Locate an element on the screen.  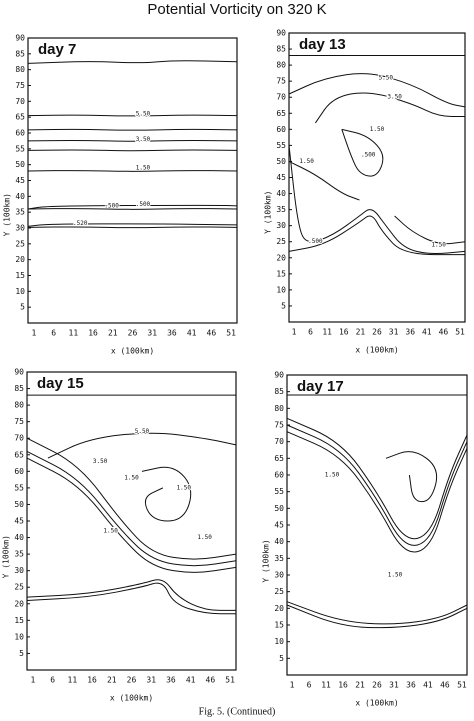
contour-label: .520 is located at coordinates (80, 223).